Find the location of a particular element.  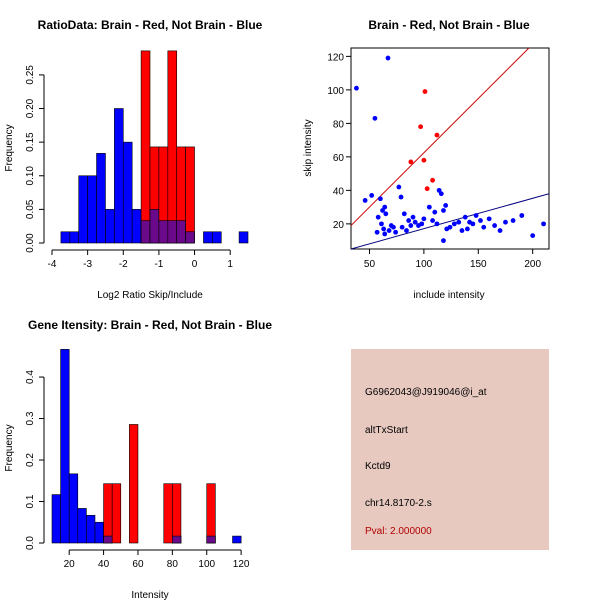

gene-x-tick-label: 40 is located at coordinates (104, 564).